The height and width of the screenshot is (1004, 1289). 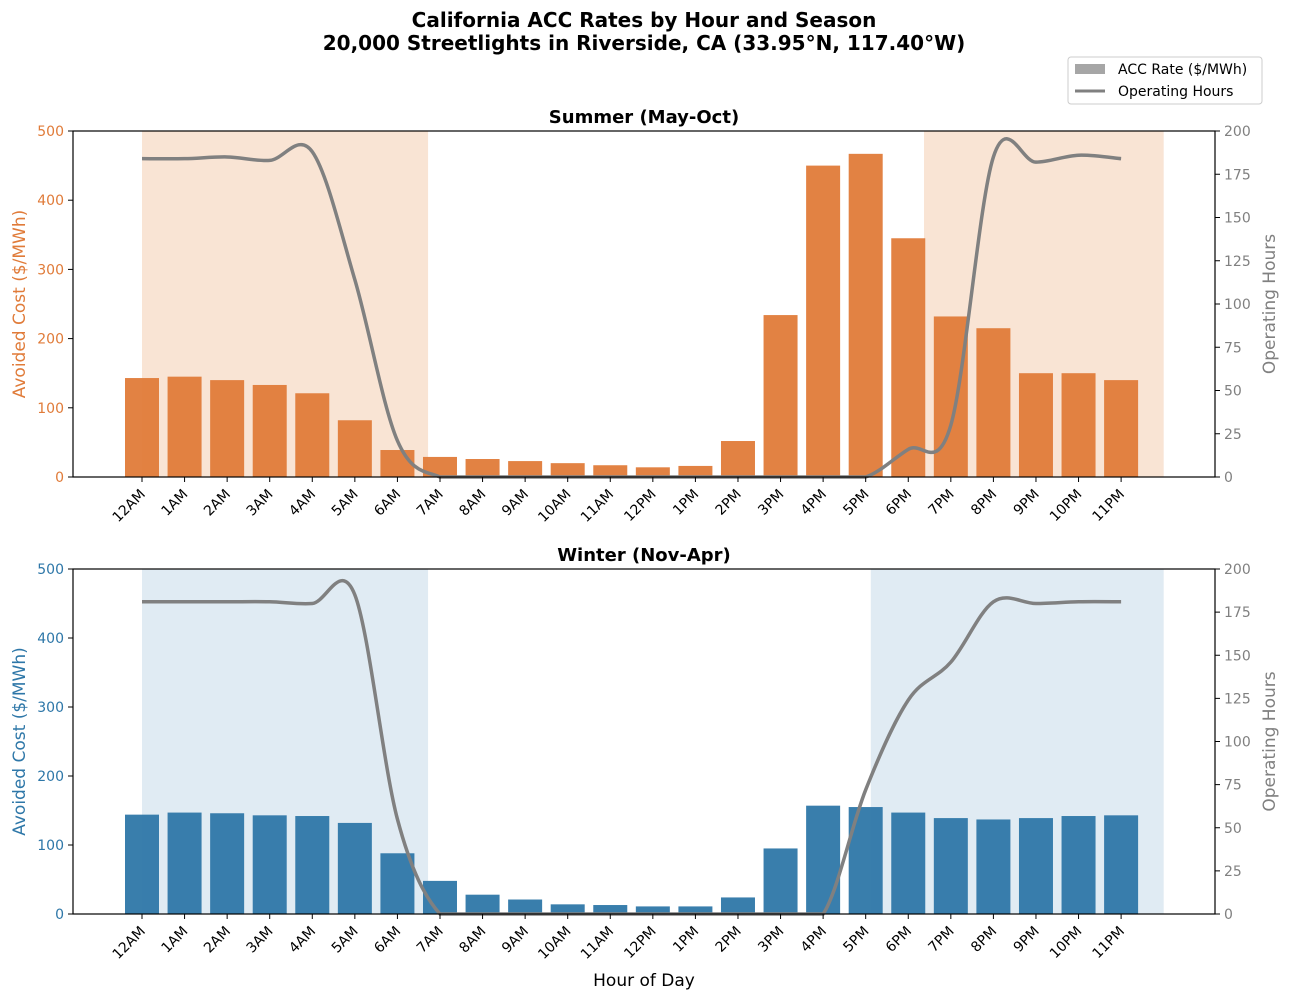 What do you see at coordinates (1066, 943) in the screenshot?
I see `x-tick-label: 10PM` at bounding box center [1066, 943].